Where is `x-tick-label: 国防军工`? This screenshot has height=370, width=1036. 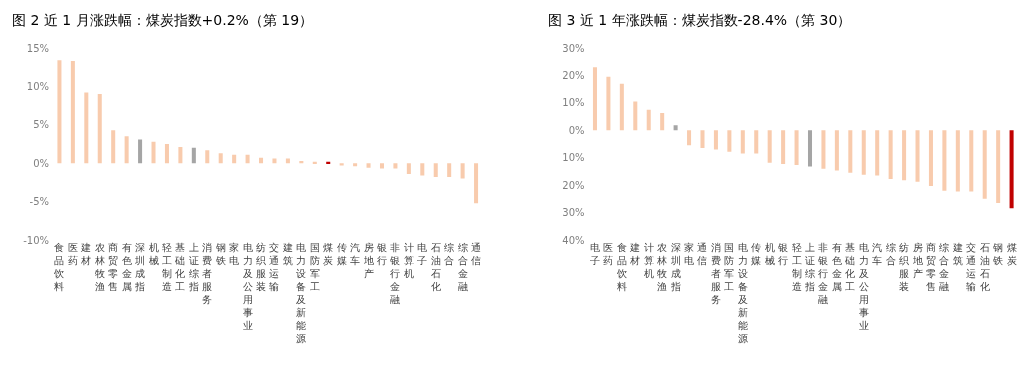
x-tick-label: 国防军工 is located at coordinates (729, 267).